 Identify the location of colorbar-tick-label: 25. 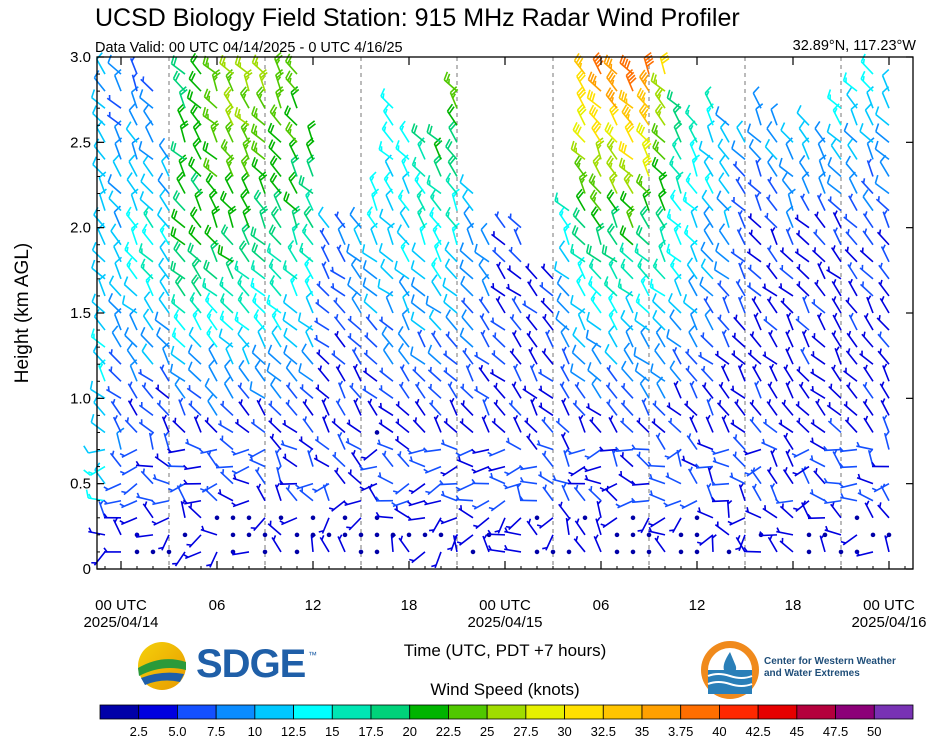
(487, 731).